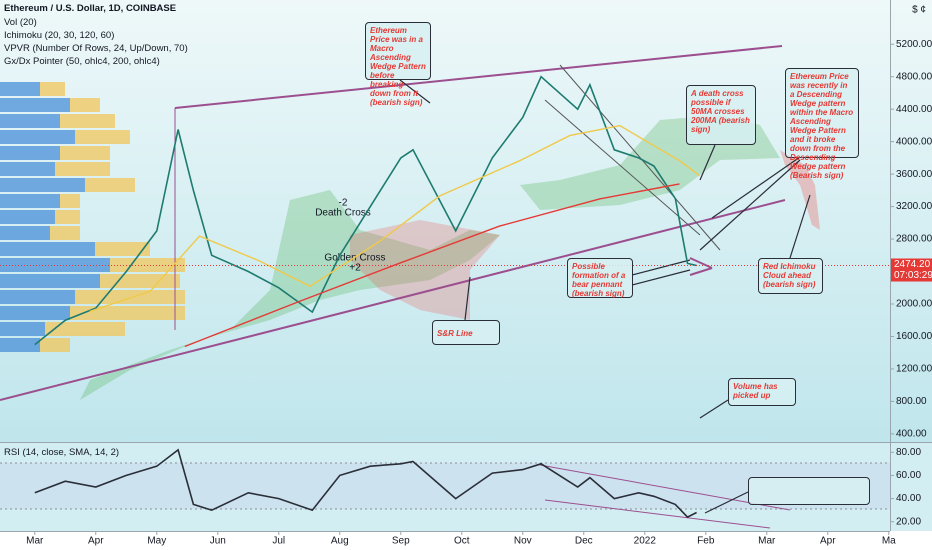  I want to click on x-tick-label: Feb, so click(706, 541).